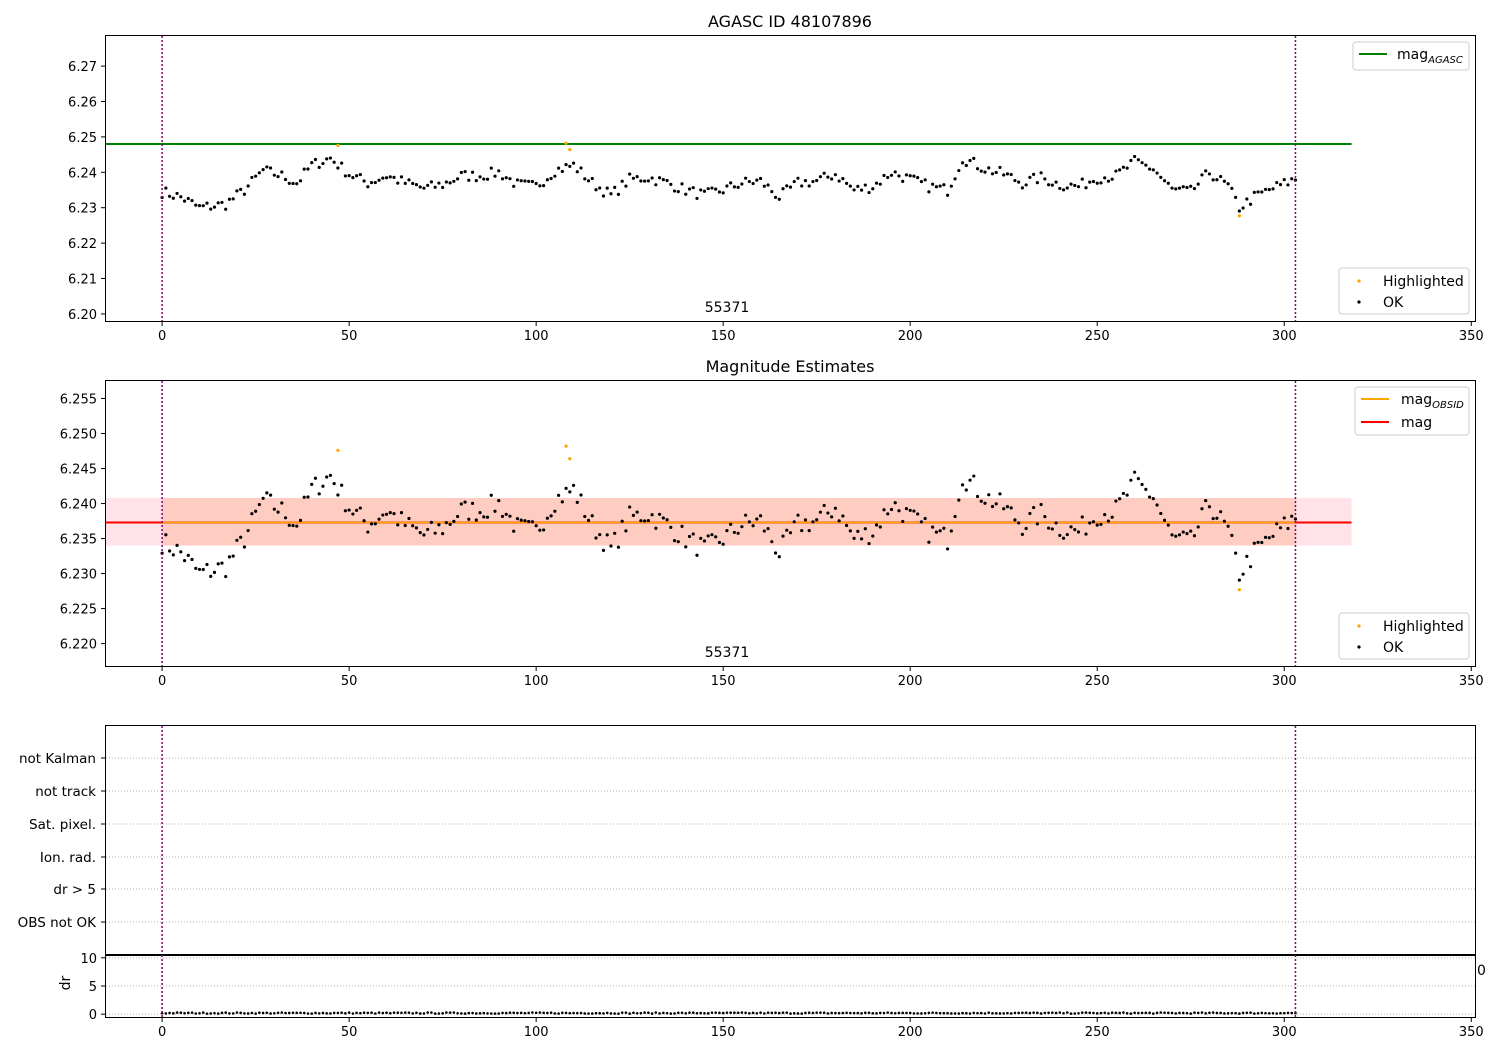  What do you see at coordinates (1432, 401) in the screenshot?
I see `svg-text: magOBSID` at bounding box center [1432, 401].